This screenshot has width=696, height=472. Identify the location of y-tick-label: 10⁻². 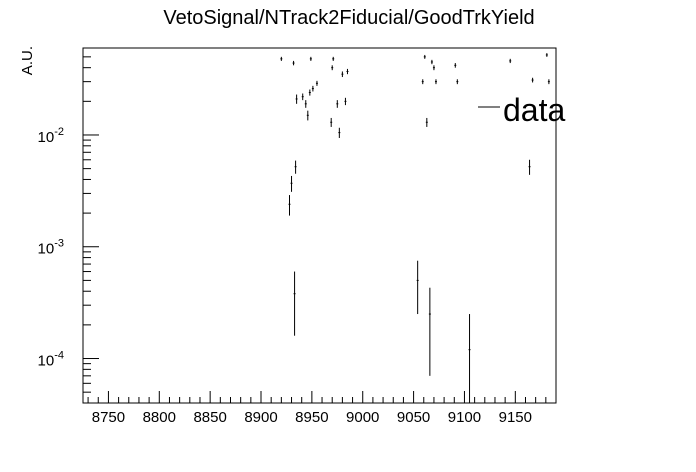
(51, 136).